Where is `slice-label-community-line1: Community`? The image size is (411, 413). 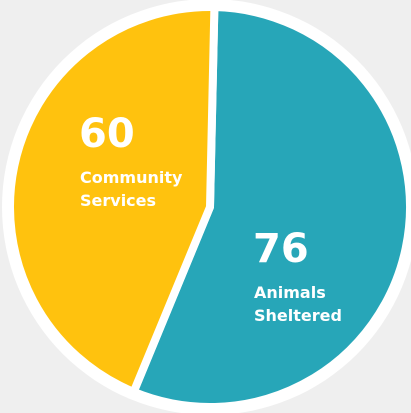
slice-label-community-line1: Community is located at coordinates (131, 177).